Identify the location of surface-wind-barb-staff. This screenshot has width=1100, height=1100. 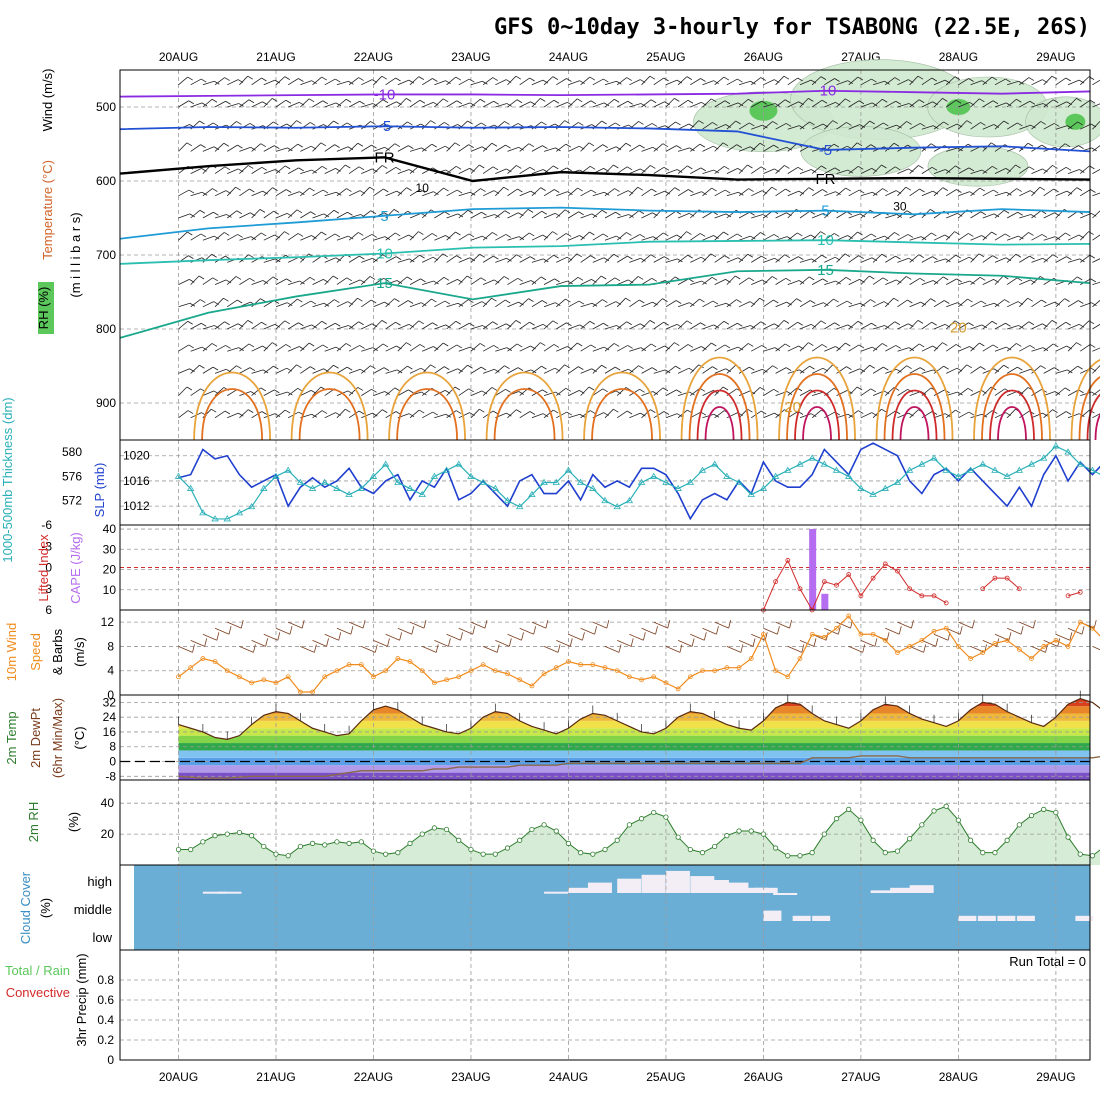
(794, 649).